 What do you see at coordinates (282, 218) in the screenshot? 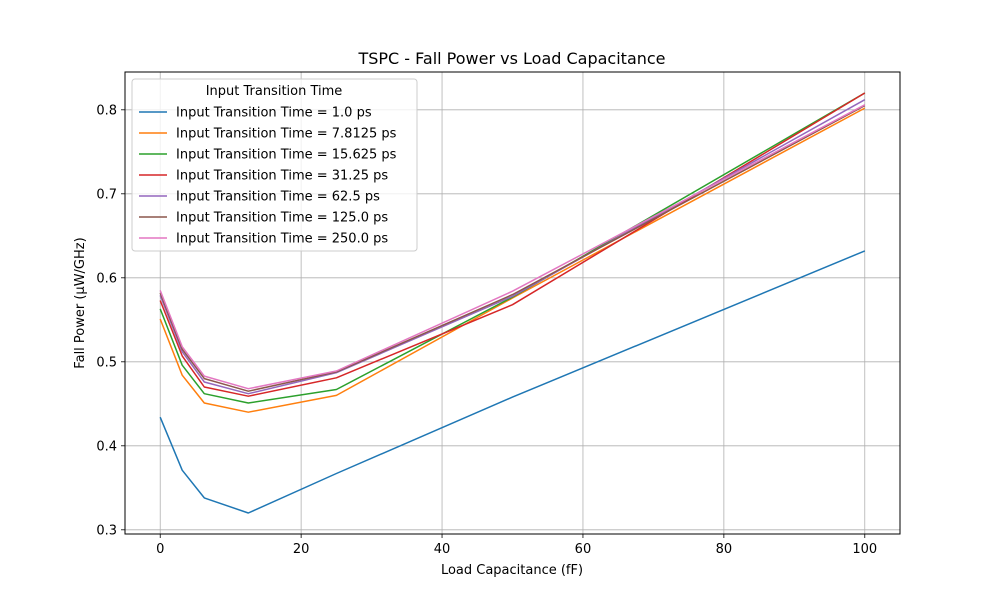
I see `legend-entry: Input Transition Time = 125.0 ps` at bounding box center [282, 218].